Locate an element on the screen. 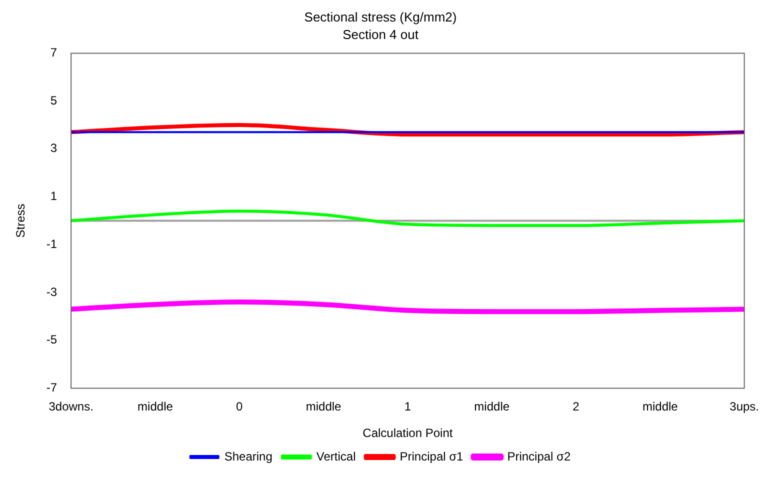 The width and height of the screenshot is (771, 478). x-tick-label: 1 is located at coordinates (408, 407).